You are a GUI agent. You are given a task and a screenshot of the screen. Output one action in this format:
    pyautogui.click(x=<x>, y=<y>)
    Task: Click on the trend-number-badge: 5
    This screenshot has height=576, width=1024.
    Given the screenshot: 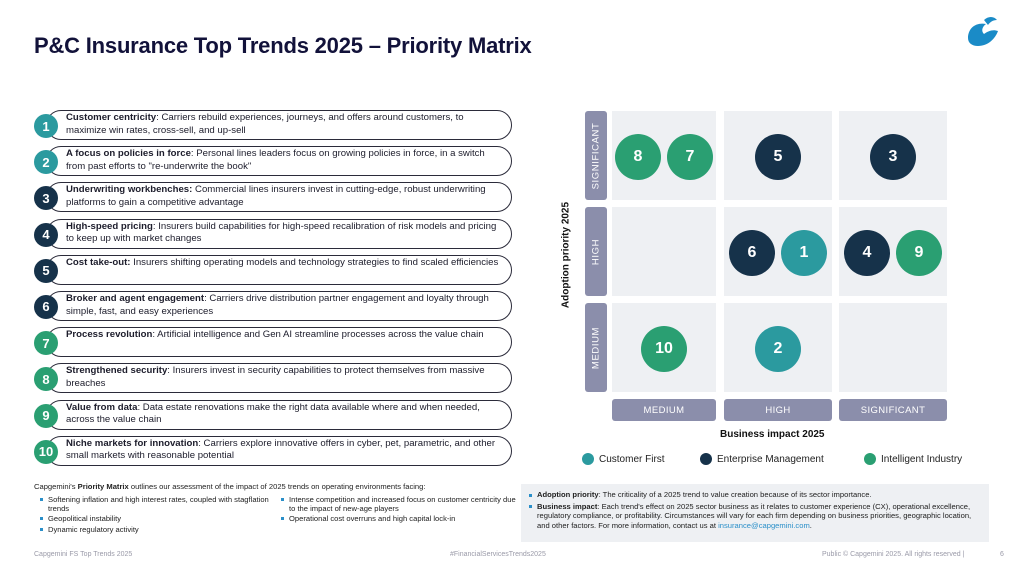 What is the action you would take?
    pyautogui.click(x=46, y=270)
    